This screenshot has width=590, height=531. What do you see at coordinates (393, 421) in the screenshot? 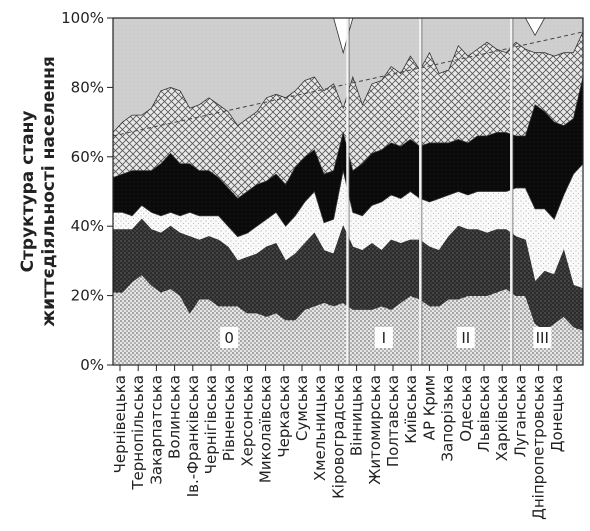
I see `x-tick-label-15: Полтавська` at bounding box center [393, 421].